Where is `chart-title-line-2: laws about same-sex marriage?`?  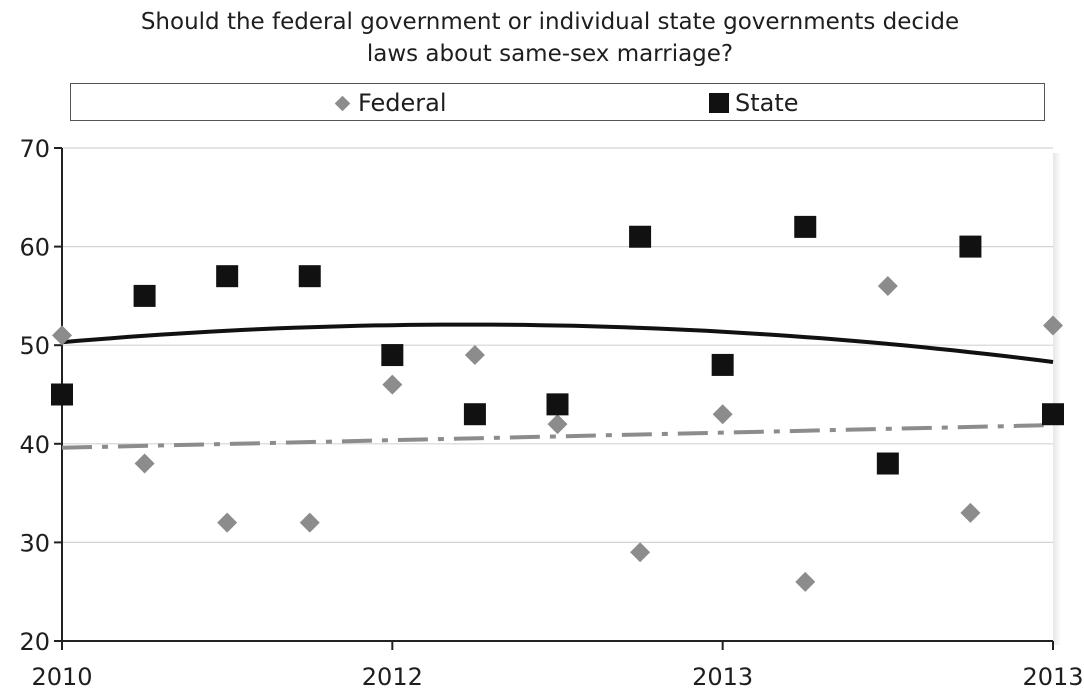 chart-title-line-2: laws about same-sex marriage? is located at coordinates (550, 54).